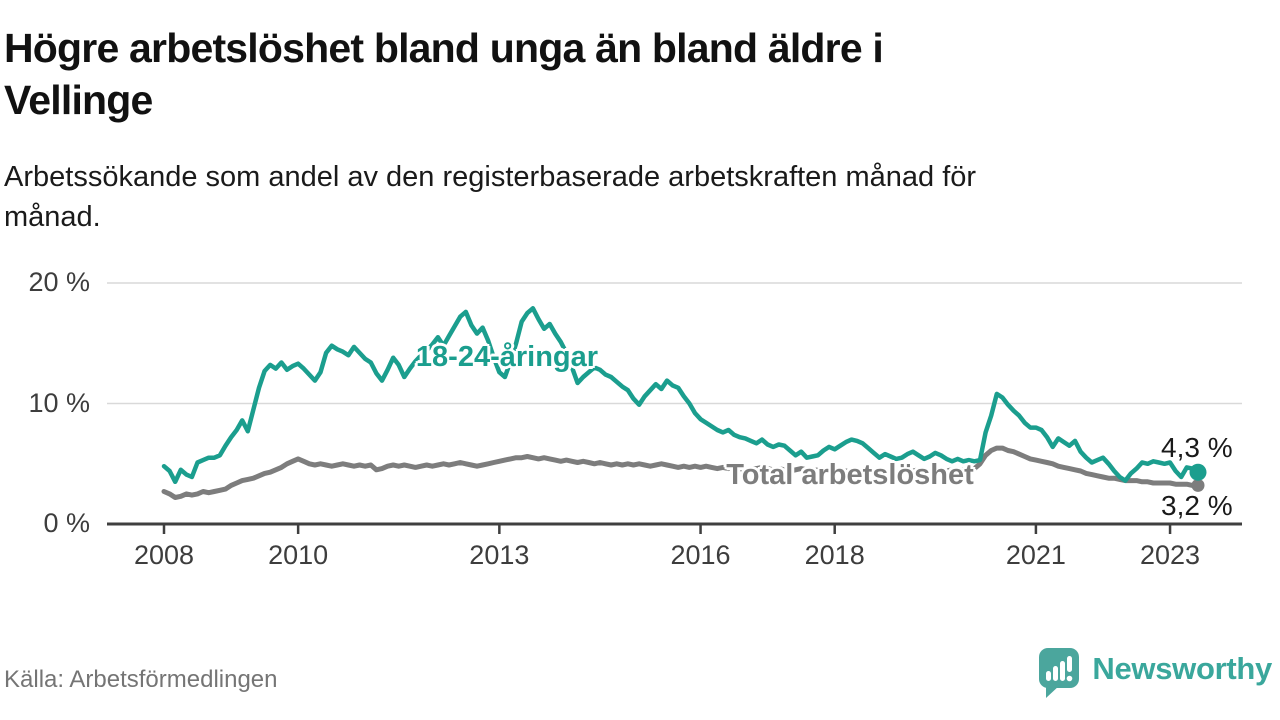 The width and height of the screenshot is (1280, 720). Describe the element at coordinates (700, 555) in the screenshot. I see `x-tick-label-2016: 2016` at that location.